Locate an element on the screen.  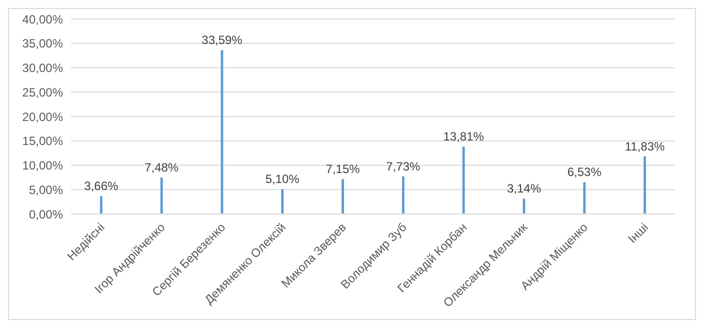
y-tick-label: 10,00% is located at coordinates (43, 165).